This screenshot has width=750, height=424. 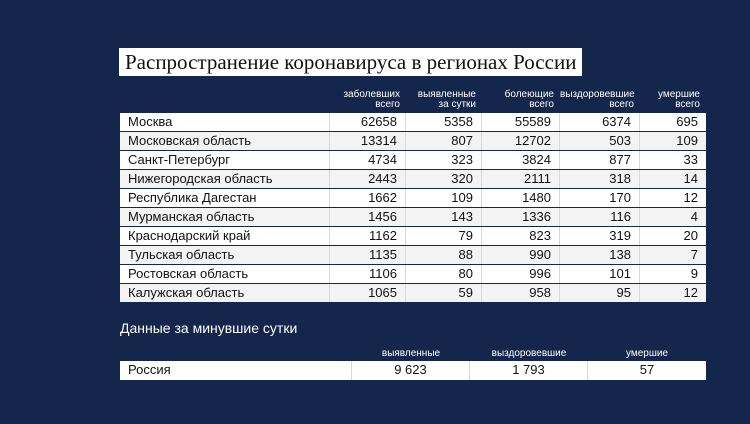 What do you see at coordinates (600, 217) in the screenshot?
I see `number-cell: 116` at bounding box center [600, 217].